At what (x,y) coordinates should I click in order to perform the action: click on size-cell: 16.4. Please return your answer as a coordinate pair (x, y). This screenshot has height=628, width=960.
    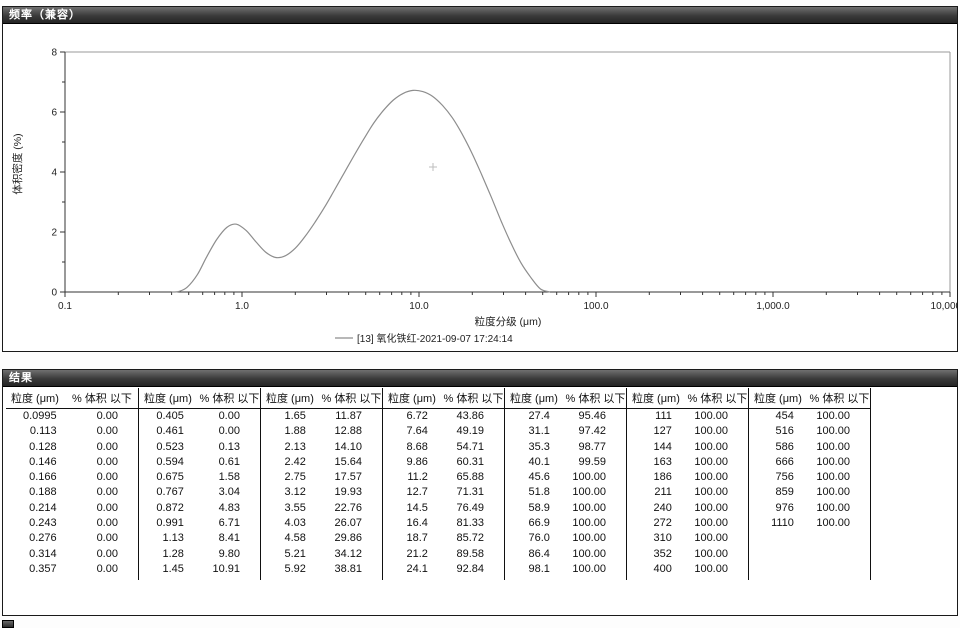
    Looking at the image, I should click on (417, 523).